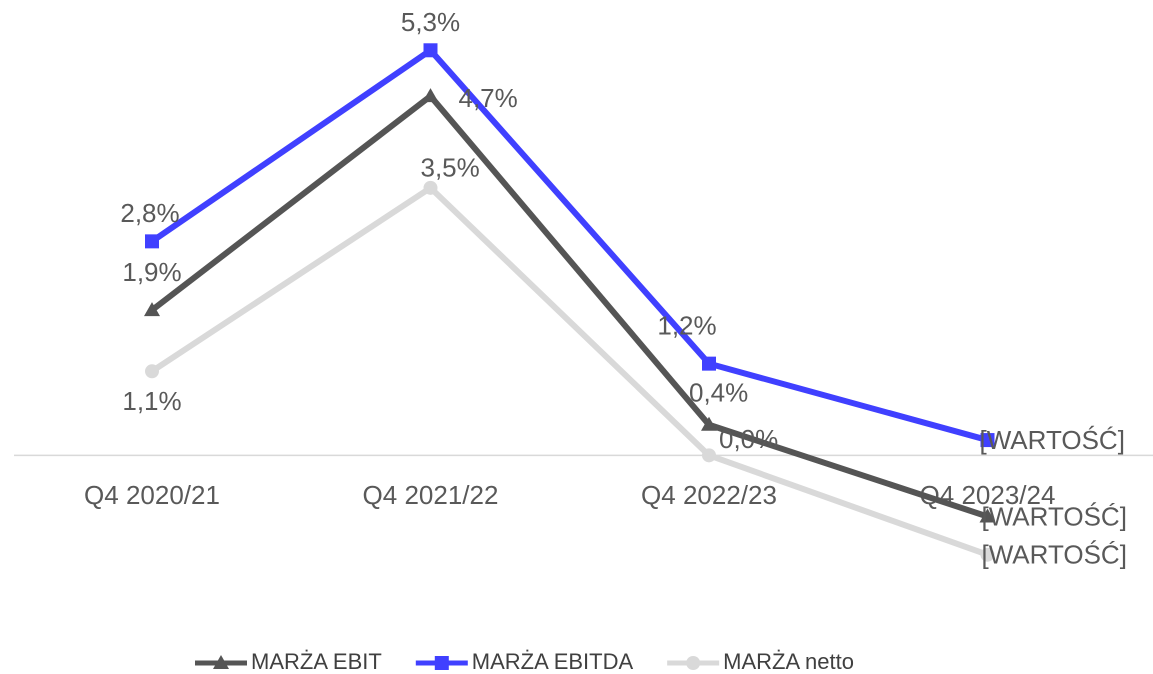 This screenshot has height=674, width=1153. Describe the element at coordinates (430, 22) in the screenshot. I see `data-label: 5,3%` at that location.